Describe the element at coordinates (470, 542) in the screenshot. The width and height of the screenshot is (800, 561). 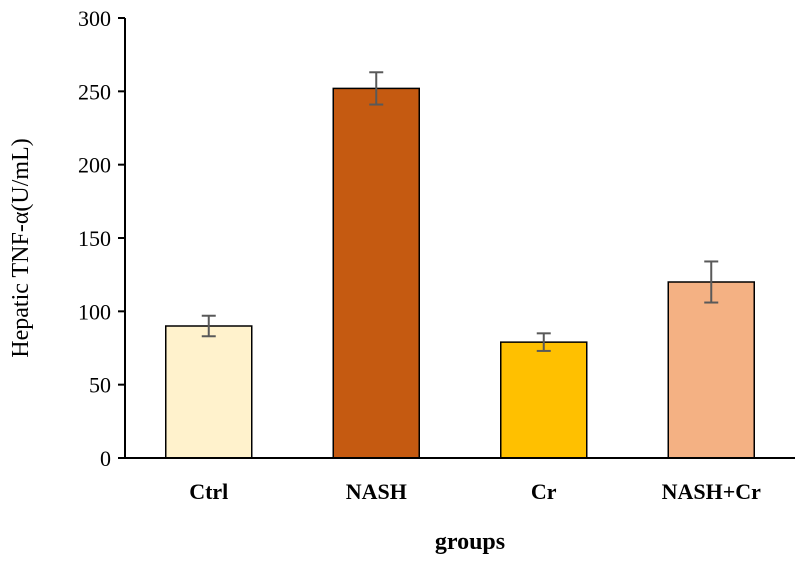
I see `x-axis-title: groups` at that location.